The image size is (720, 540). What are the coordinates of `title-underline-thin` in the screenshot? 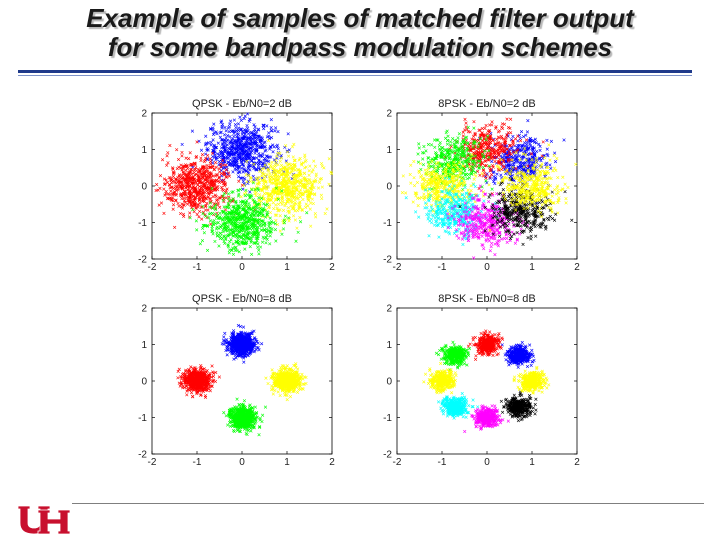 It's located at (355, 75).